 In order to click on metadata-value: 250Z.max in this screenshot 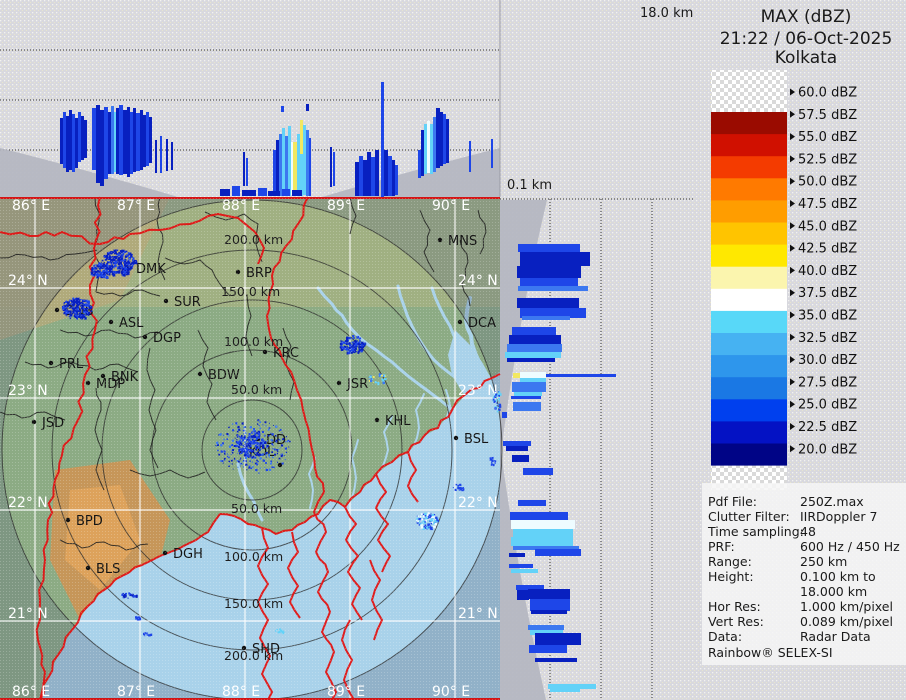, I will do `click(832, 501)`.